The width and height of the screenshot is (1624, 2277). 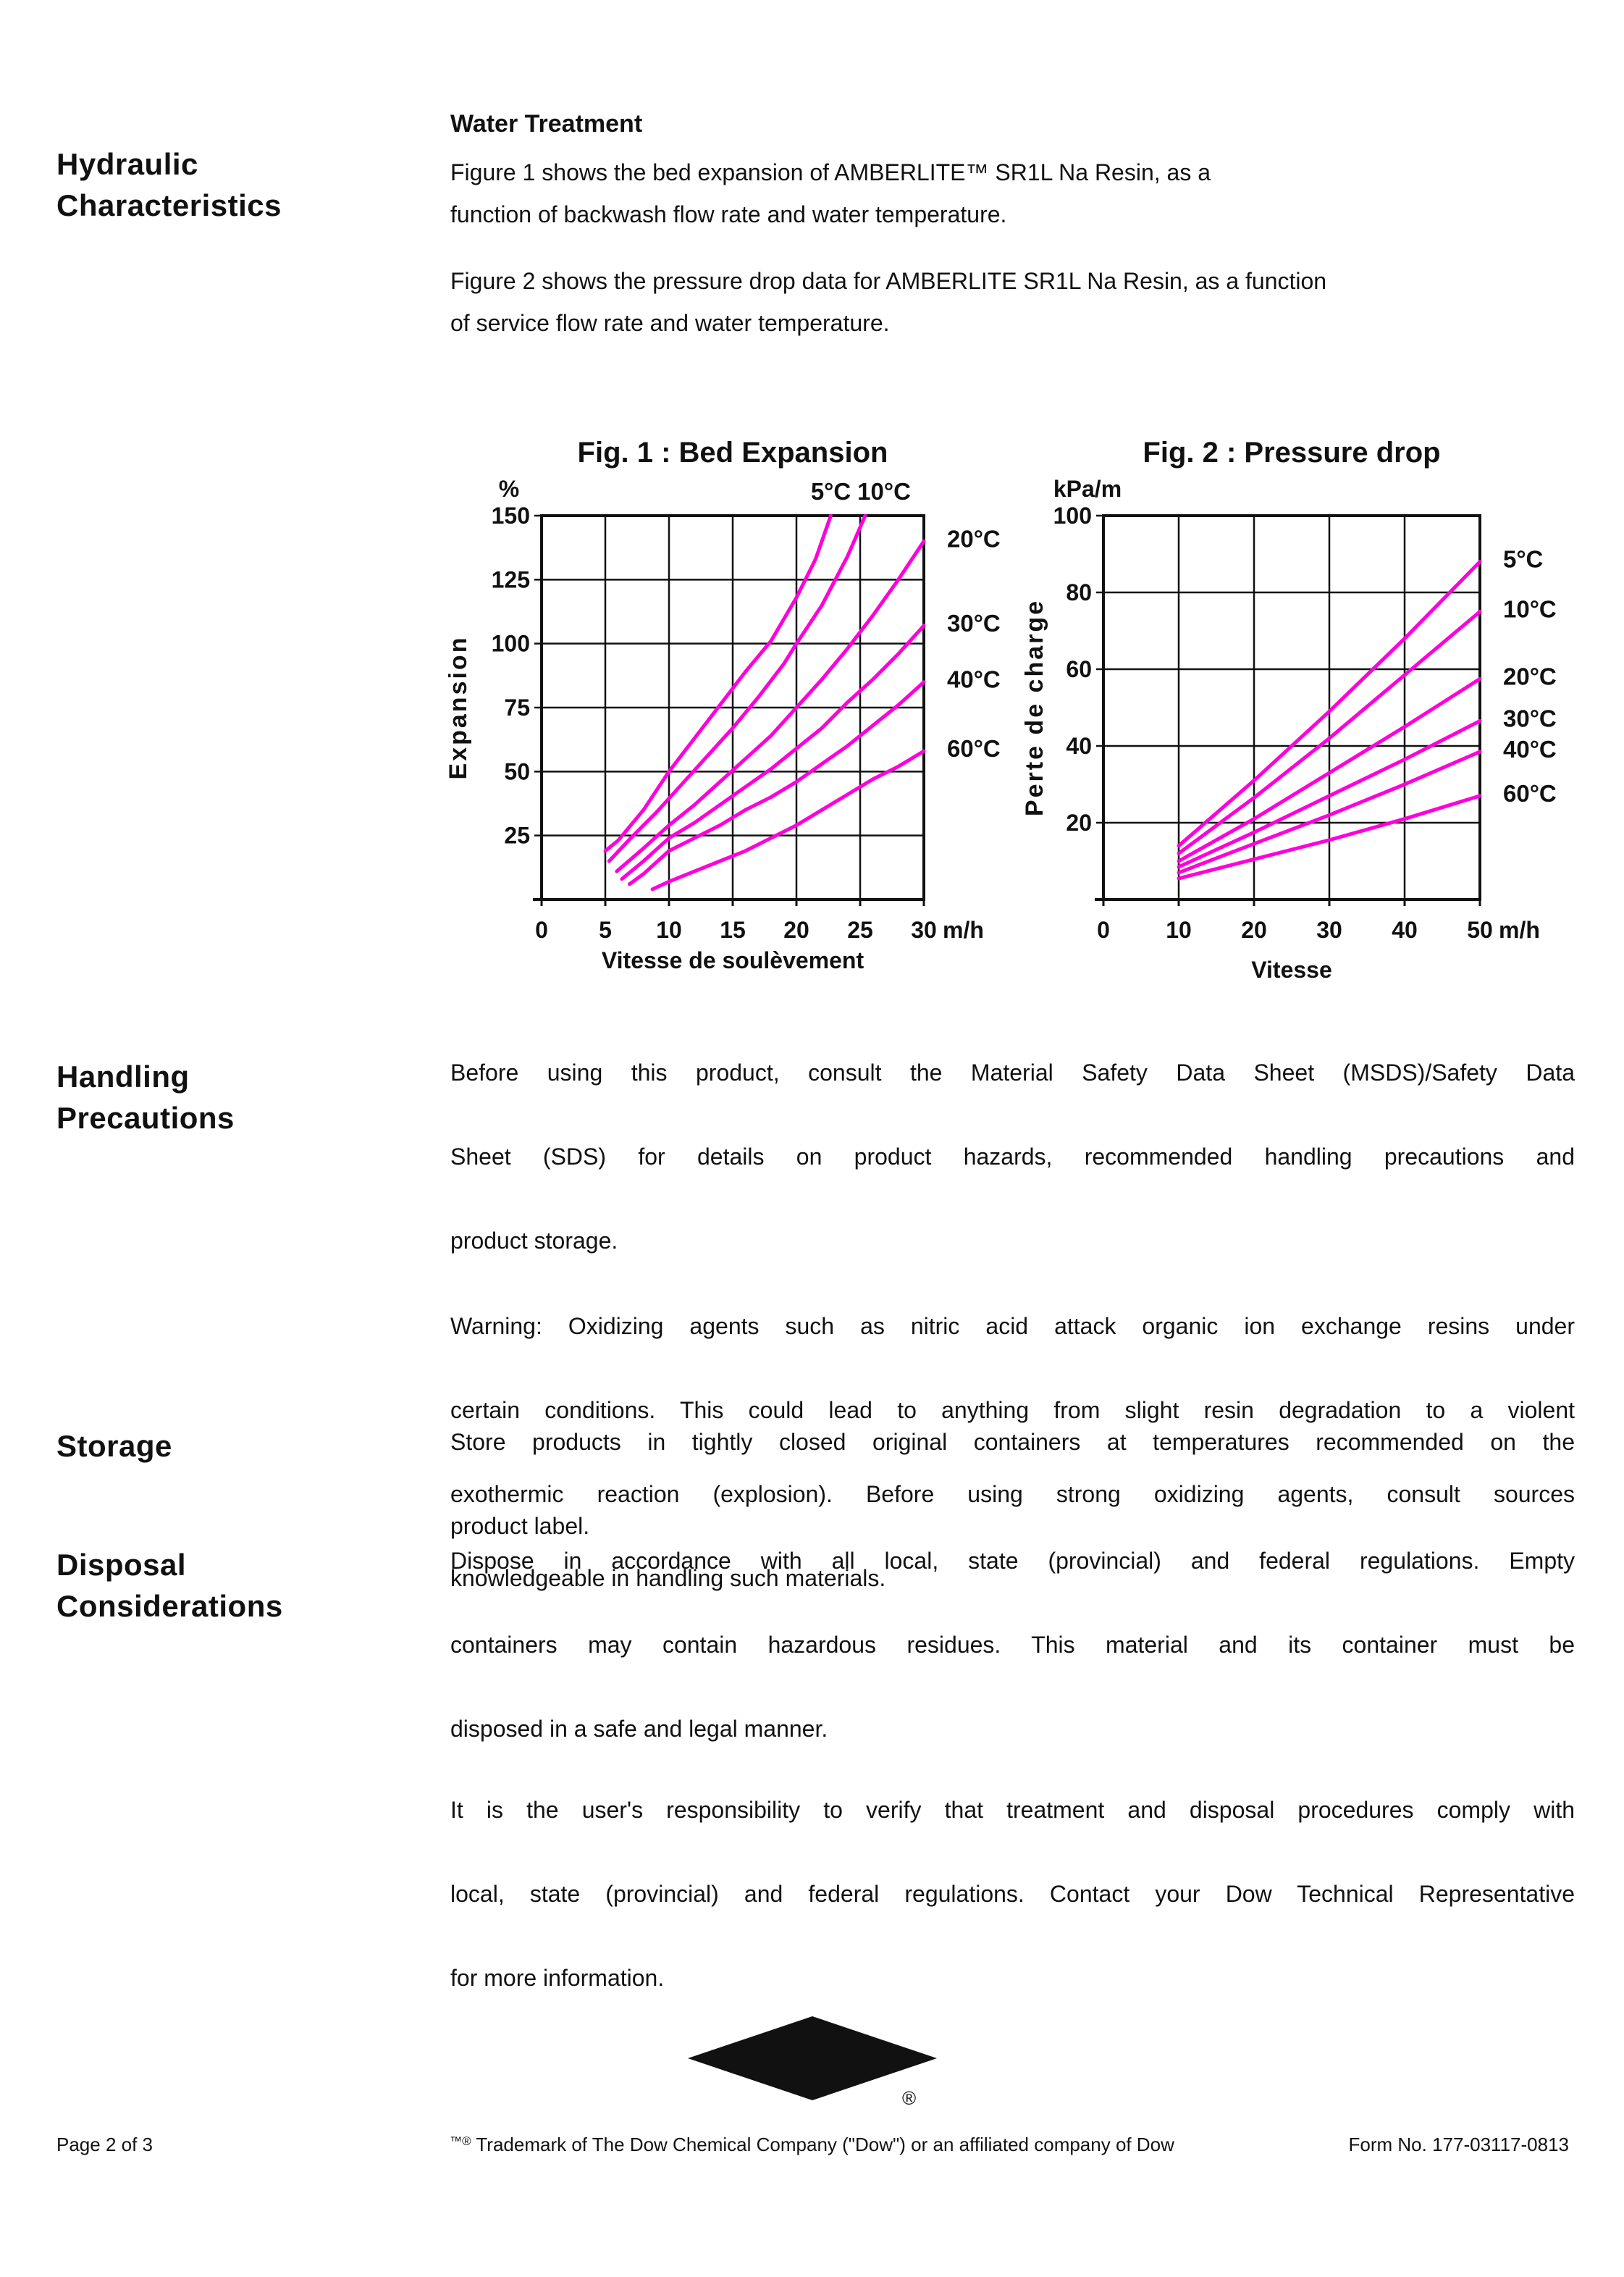 I want to click on series-label: 20°C, so click(x=974, y=539).